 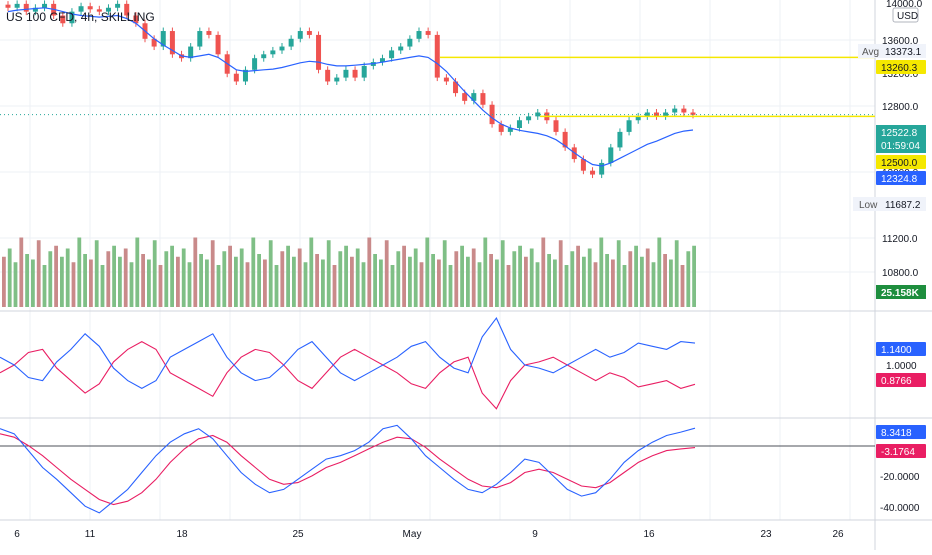 What do you see at coordinates (901, 67) in the screenshot?
I see `level-13260-label-bg` at bounding box center [901, 67].